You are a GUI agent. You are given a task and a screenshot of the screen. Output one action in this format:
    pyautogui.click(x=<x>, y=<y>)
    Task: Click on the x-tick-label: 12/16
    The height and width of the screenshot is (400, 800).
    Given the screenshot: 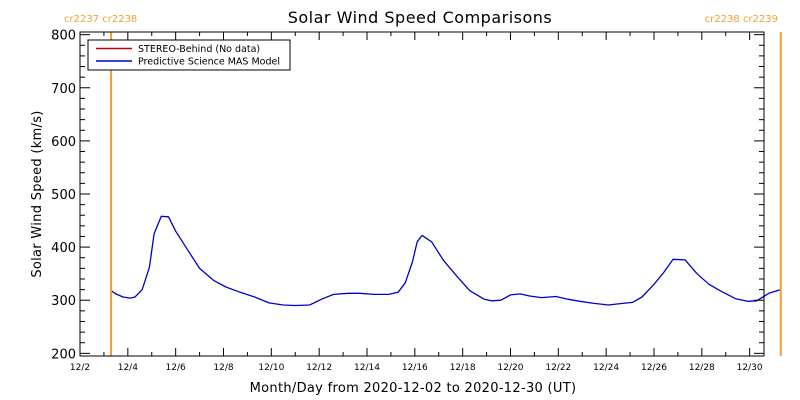 What is the action you would take?
    pyautogui.click(x=415, y=368)
    